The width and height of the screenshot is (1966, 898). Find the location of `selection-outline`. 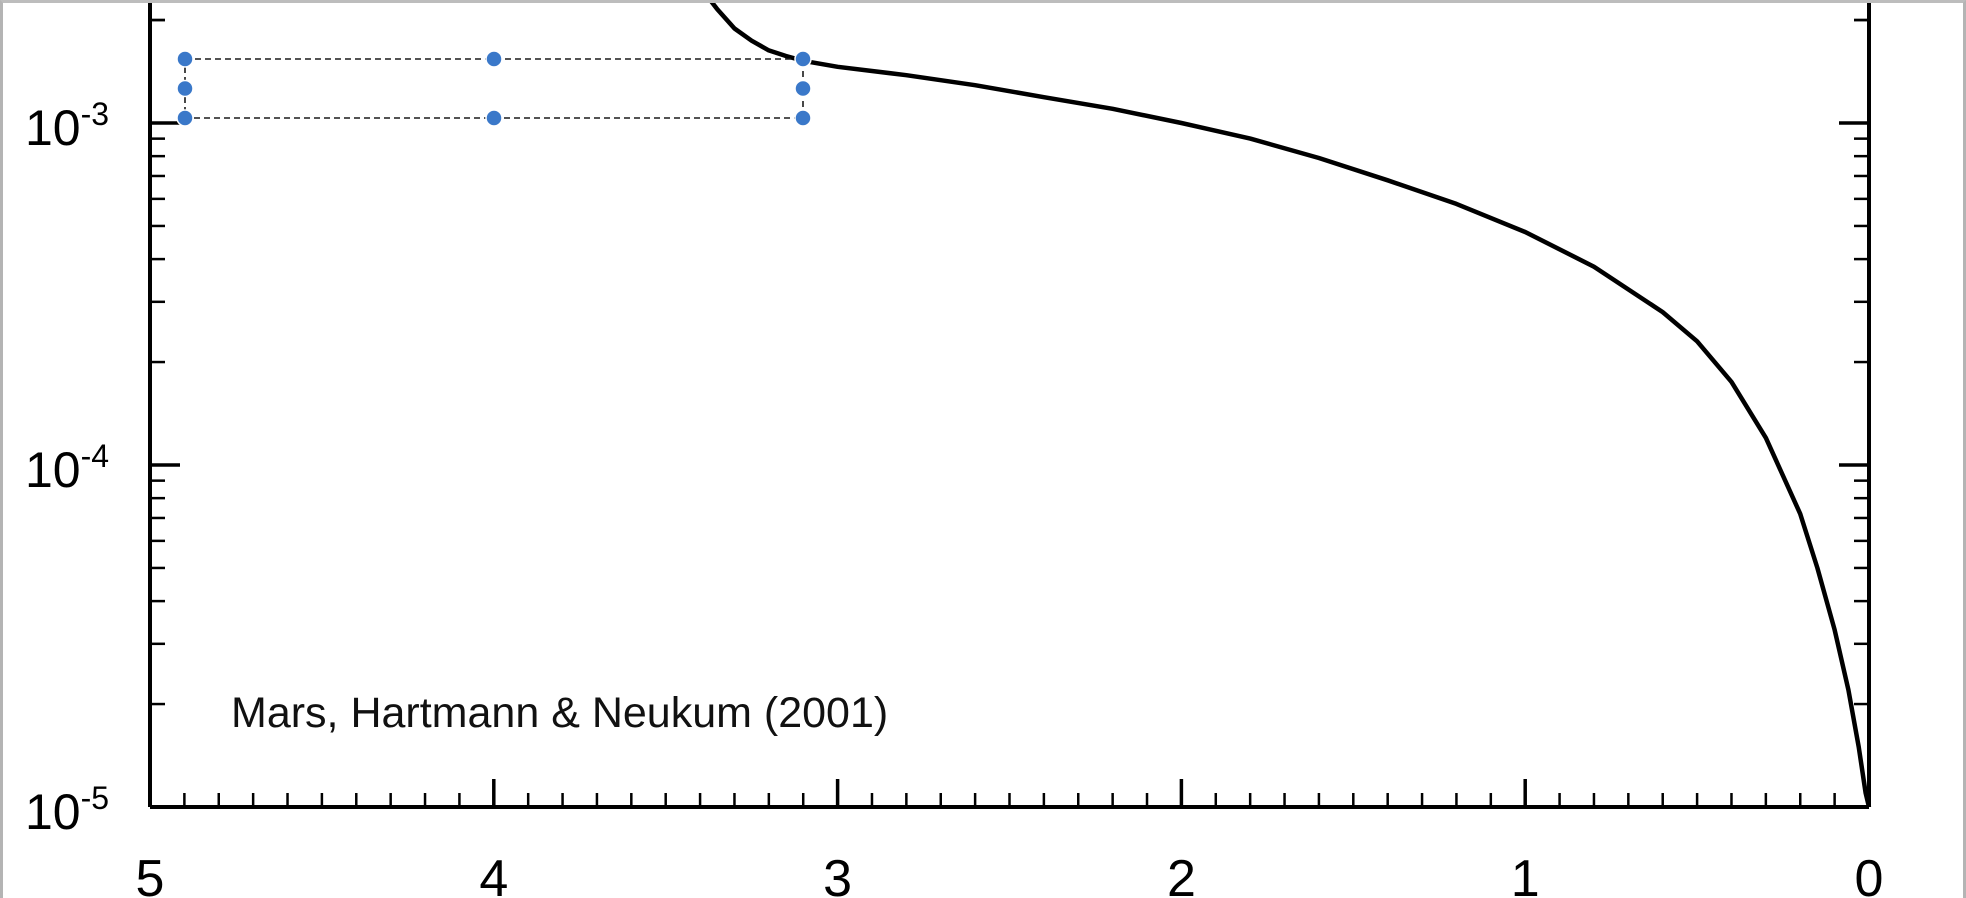

selection-outline is located at coordinates (494, 88).